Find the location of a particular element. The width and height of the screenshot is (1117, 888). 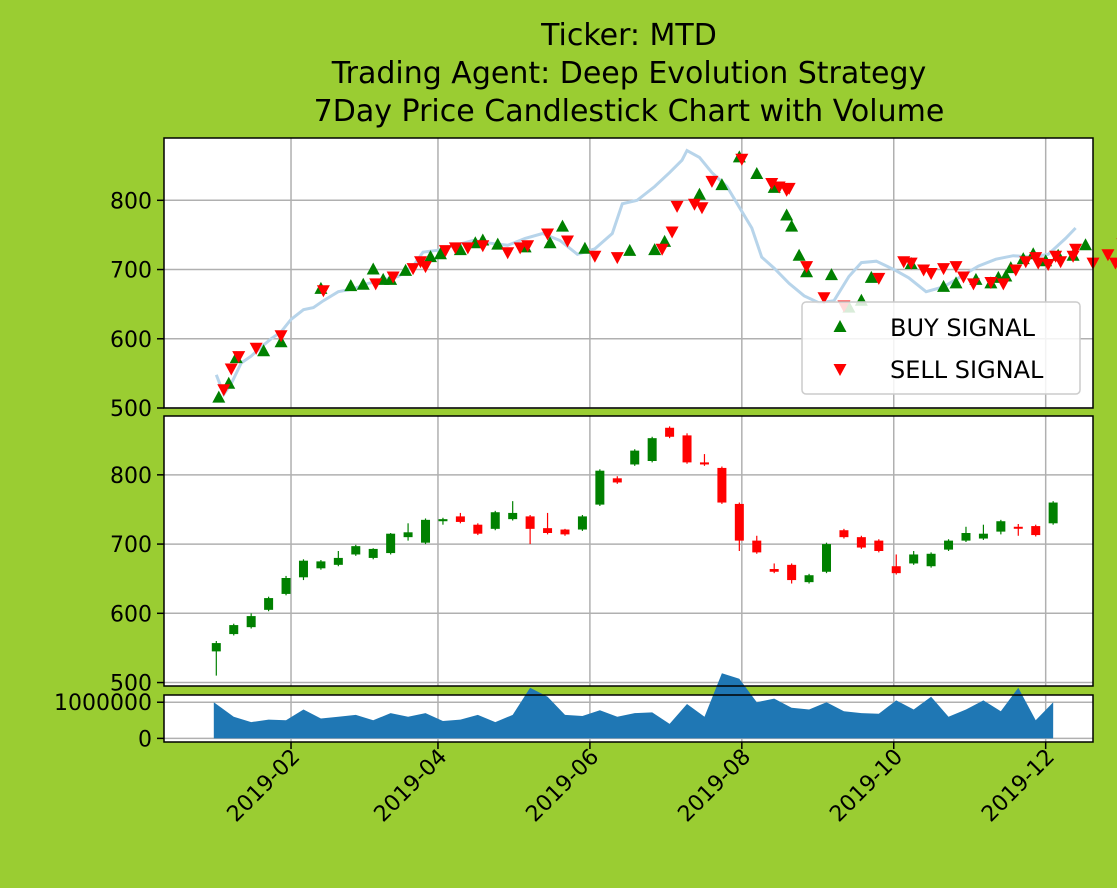

chart-title-line-2: Trading Agent: Deep Evolution Strategy is located at coordinates (629, 73).